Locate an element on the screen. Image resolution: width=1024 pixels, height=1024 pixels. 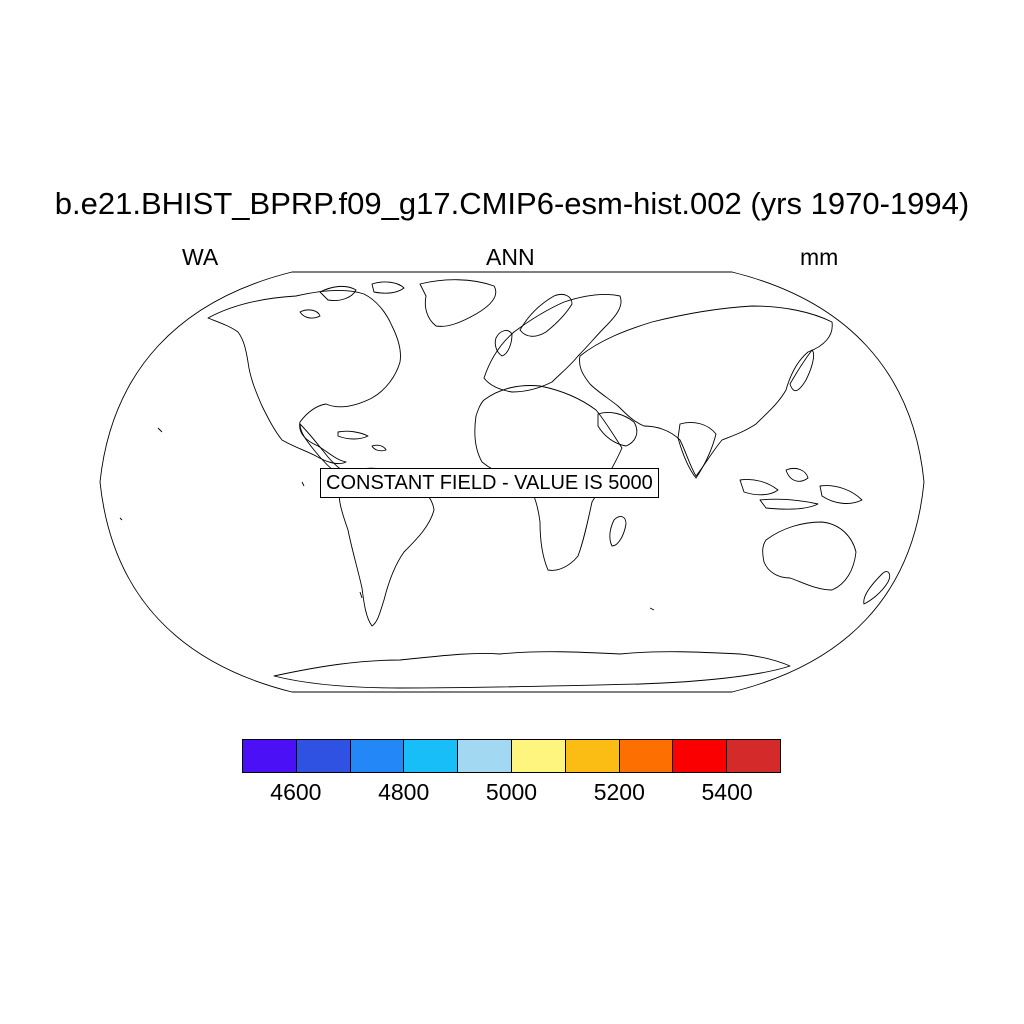
colorbar is located at coordinates (511, 756).